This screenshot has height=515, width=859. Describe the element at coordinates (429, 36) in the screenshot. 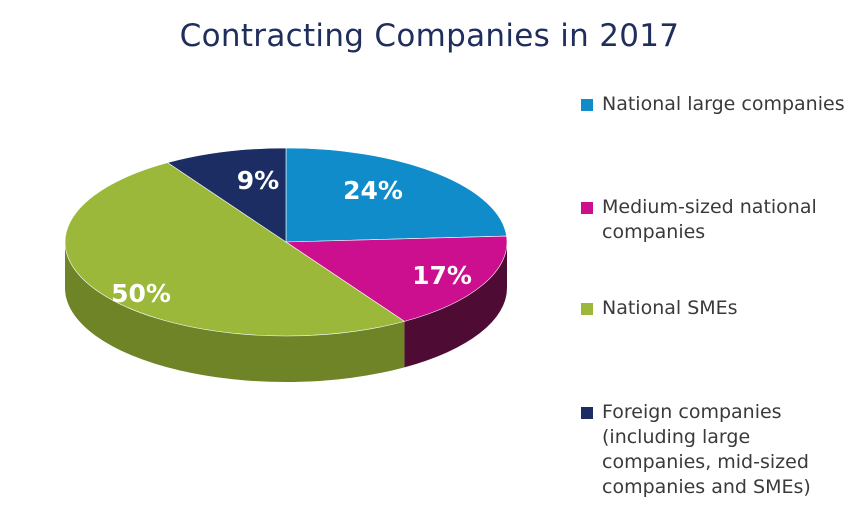

I see `chart-title: Contracting Companies in 2017` at that location.